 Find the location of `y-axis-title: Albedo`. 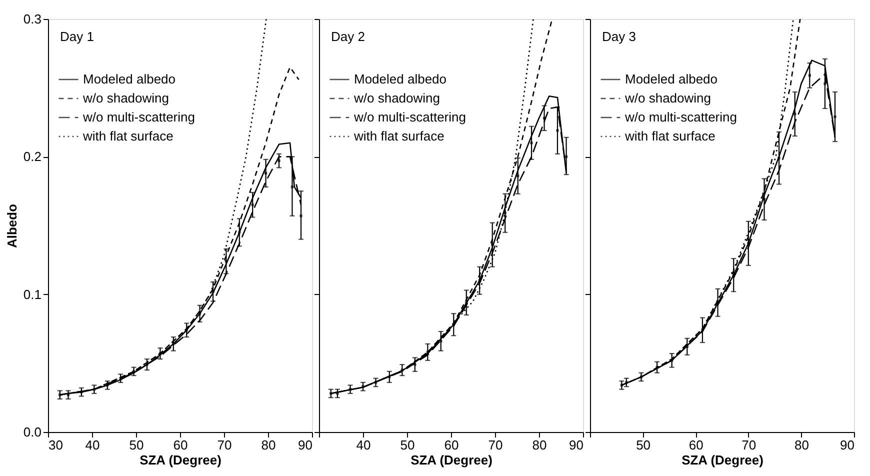

y-axis-title: Albedo is located at coordinates (12, 226).